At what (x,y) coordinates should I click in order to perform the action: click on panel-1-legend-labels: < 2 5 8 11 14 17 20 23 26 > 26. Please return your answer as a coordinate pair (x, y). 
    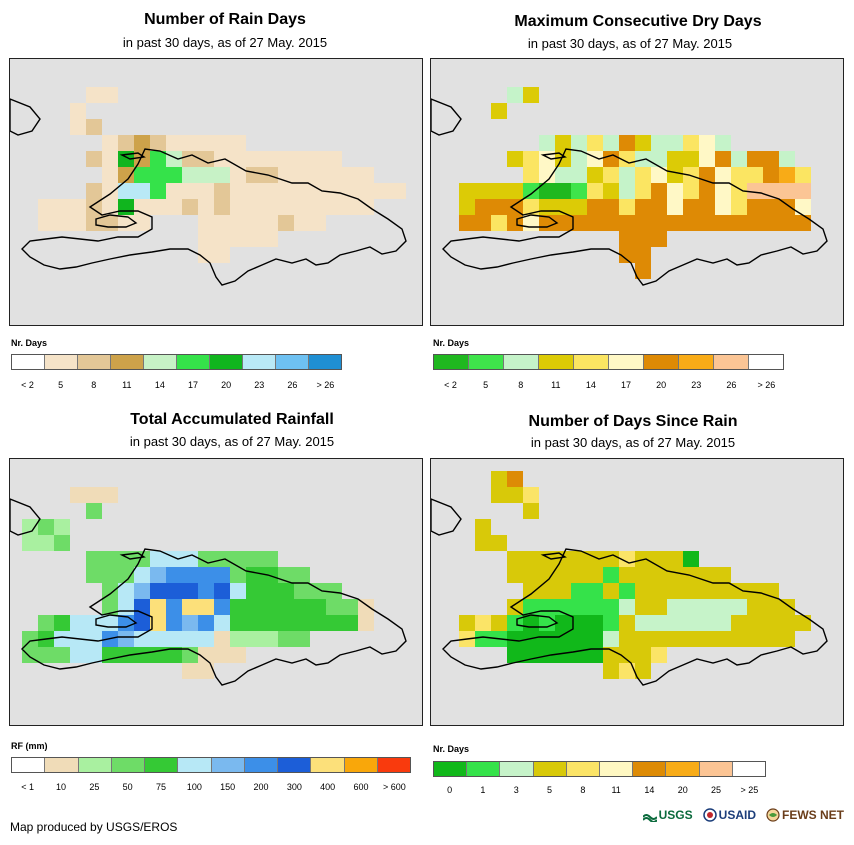
    Looking at the image, I should click on (176, 386).